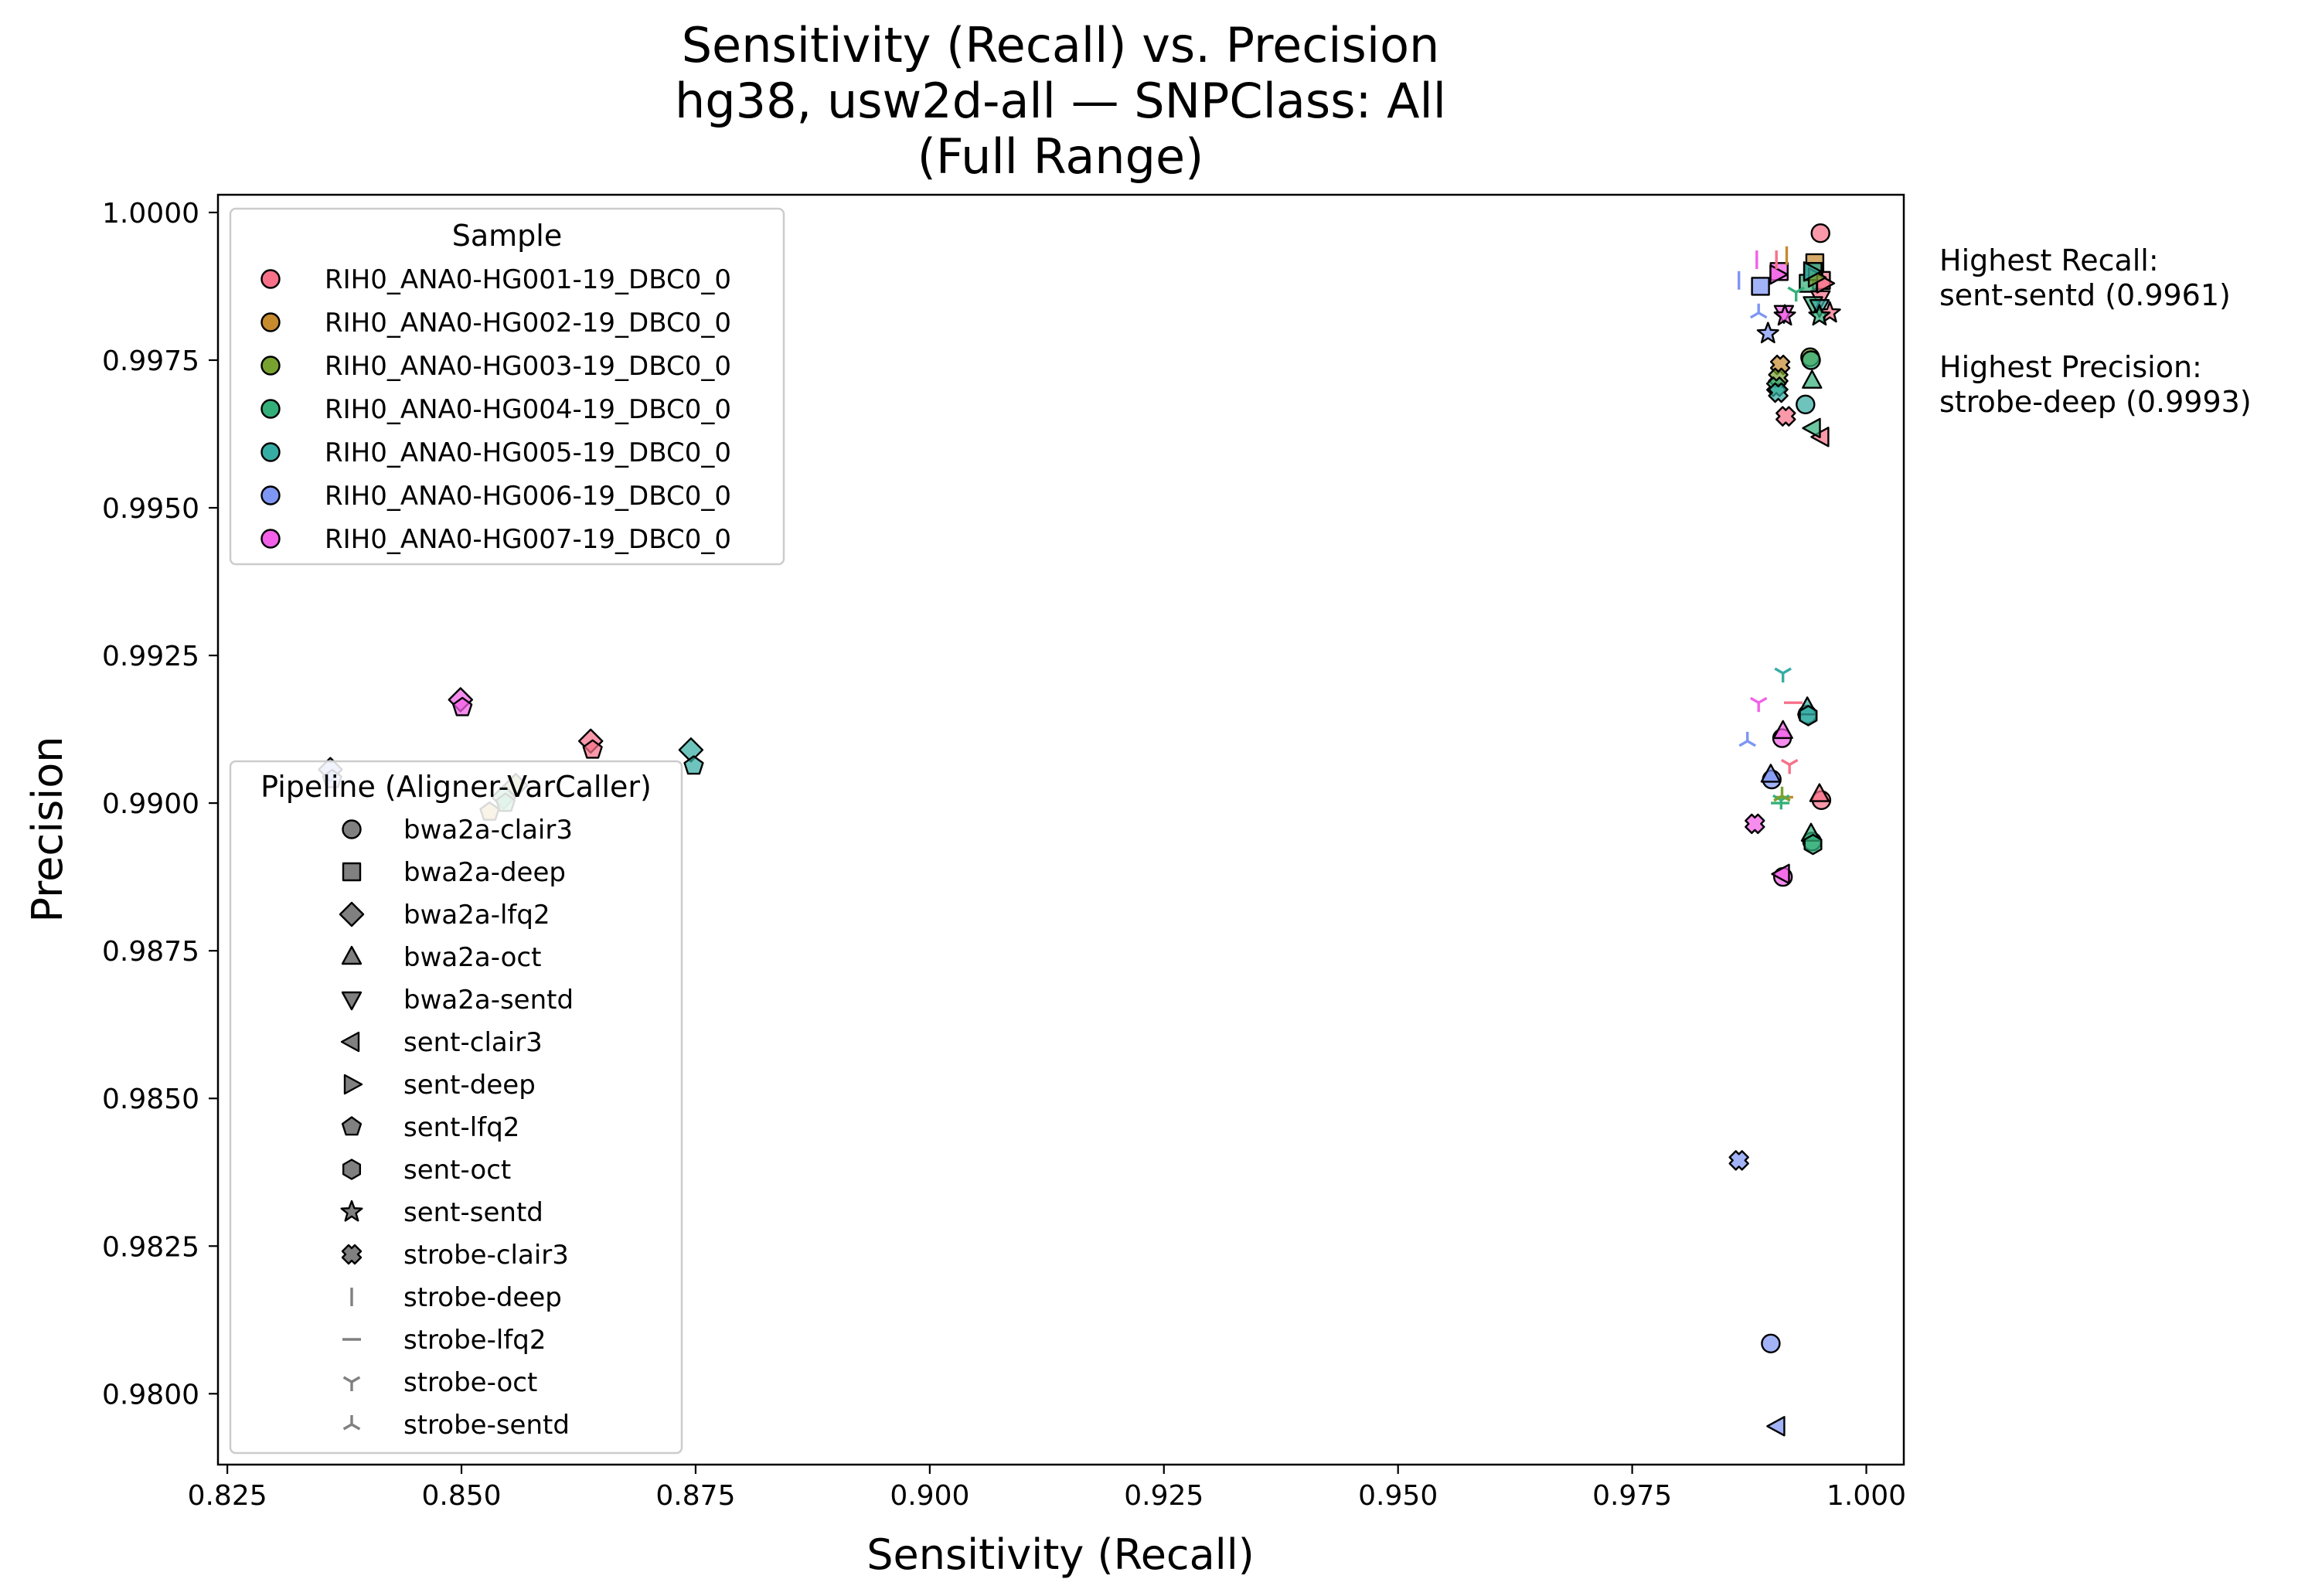  Describe the element at coordinates (150, 214) in the screenshot. I see `y-tick-label: 1.0000` at that location.